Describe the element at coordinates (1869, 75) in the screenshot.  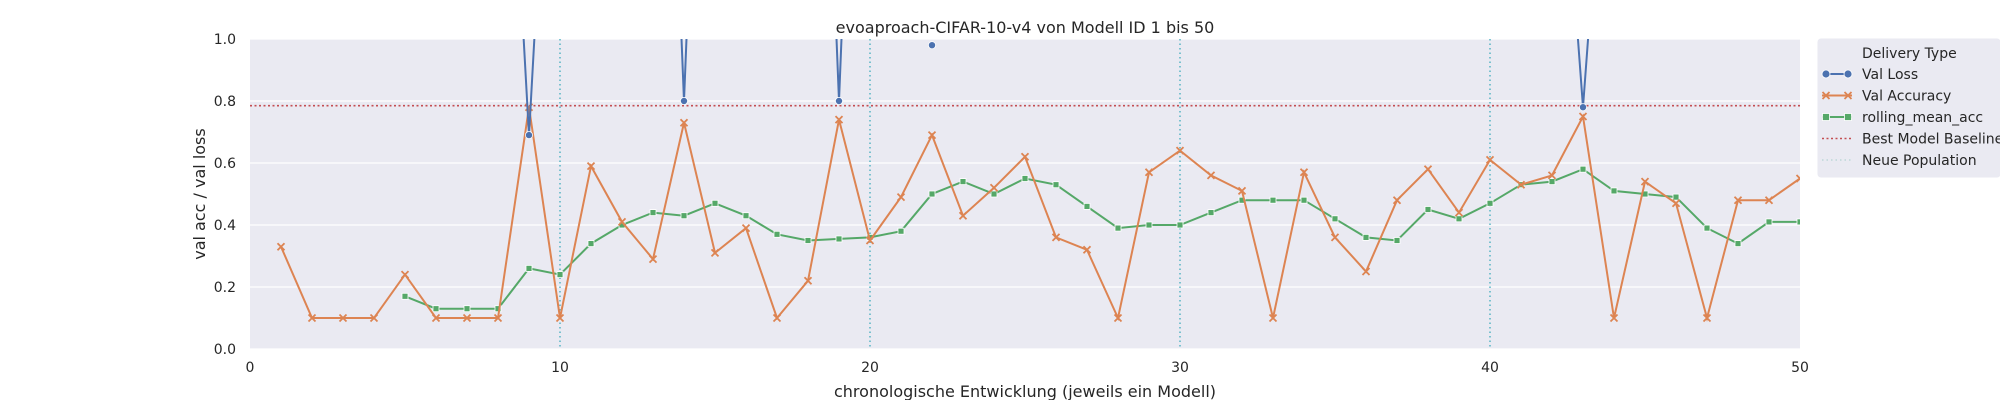
I see `legend-item: Val Loss` at that location.